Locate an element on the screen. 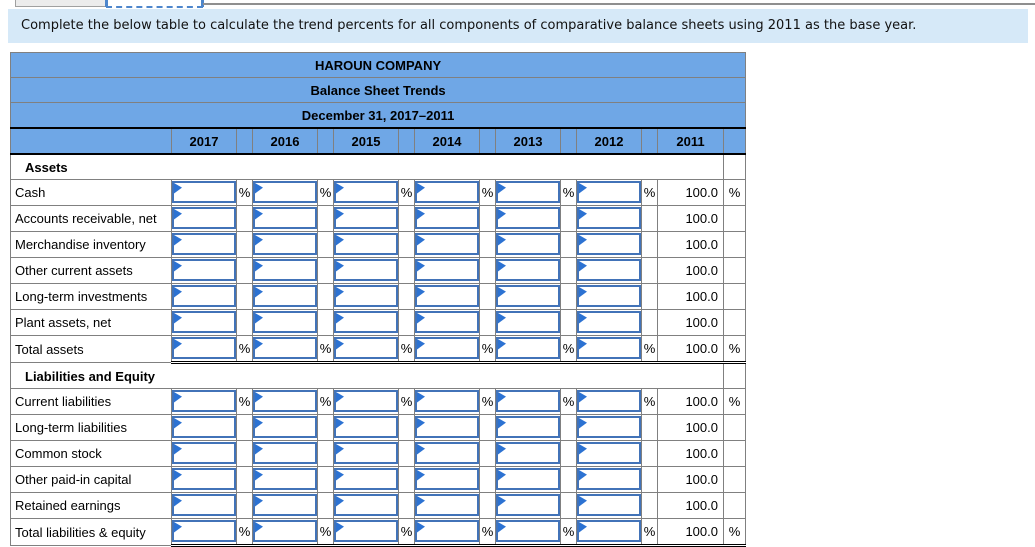  trend-input-cash-2015 is located at coordinates (366, 192).